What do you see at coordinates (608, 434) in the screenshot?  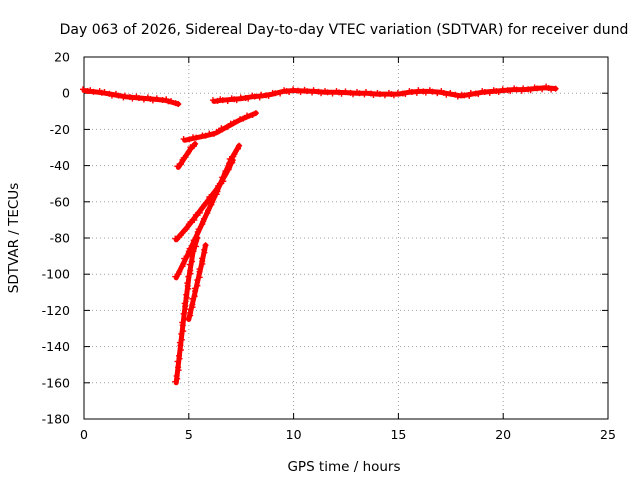 I see `x-tick-label: 25` at bounding box center [608, 434].